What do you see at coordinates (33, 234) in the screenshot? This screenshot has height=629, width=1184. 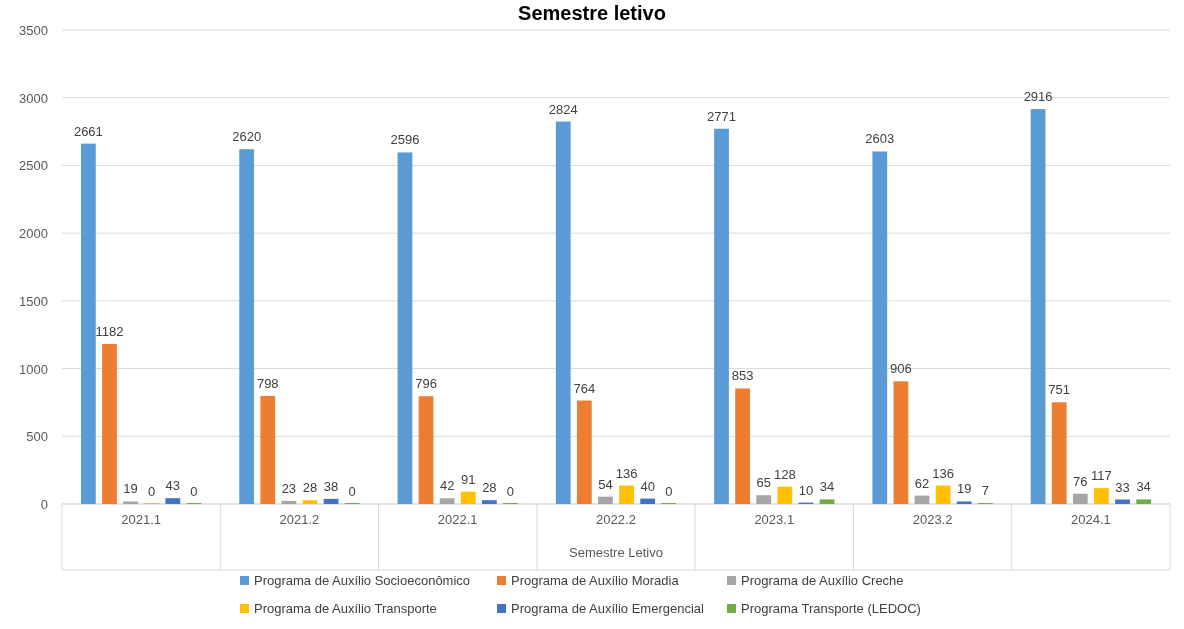 I see `y-tick-label: 2000` at bounding box center [33, 234].